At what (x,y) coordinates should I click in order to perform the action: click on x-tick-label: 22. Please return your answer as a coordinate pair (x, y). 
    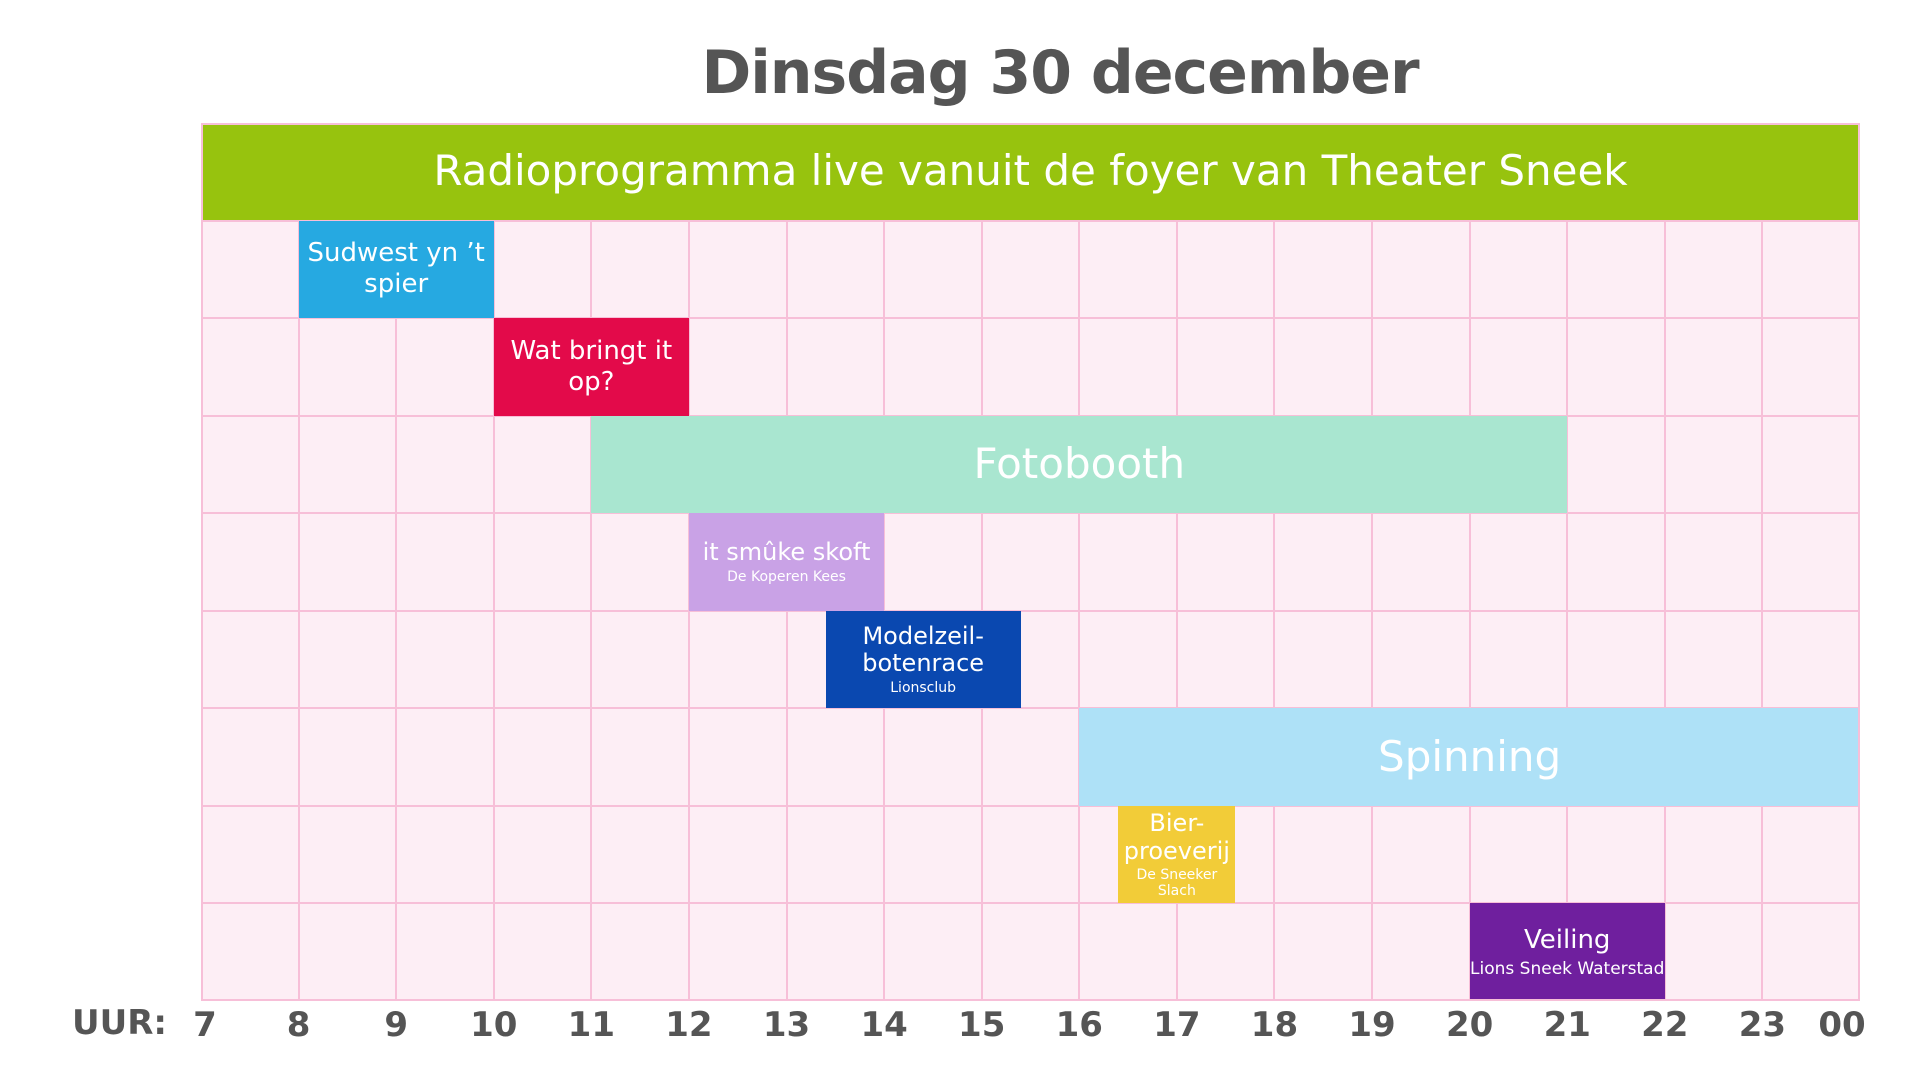
    Looking at the image, I should click on (1665, 1025).